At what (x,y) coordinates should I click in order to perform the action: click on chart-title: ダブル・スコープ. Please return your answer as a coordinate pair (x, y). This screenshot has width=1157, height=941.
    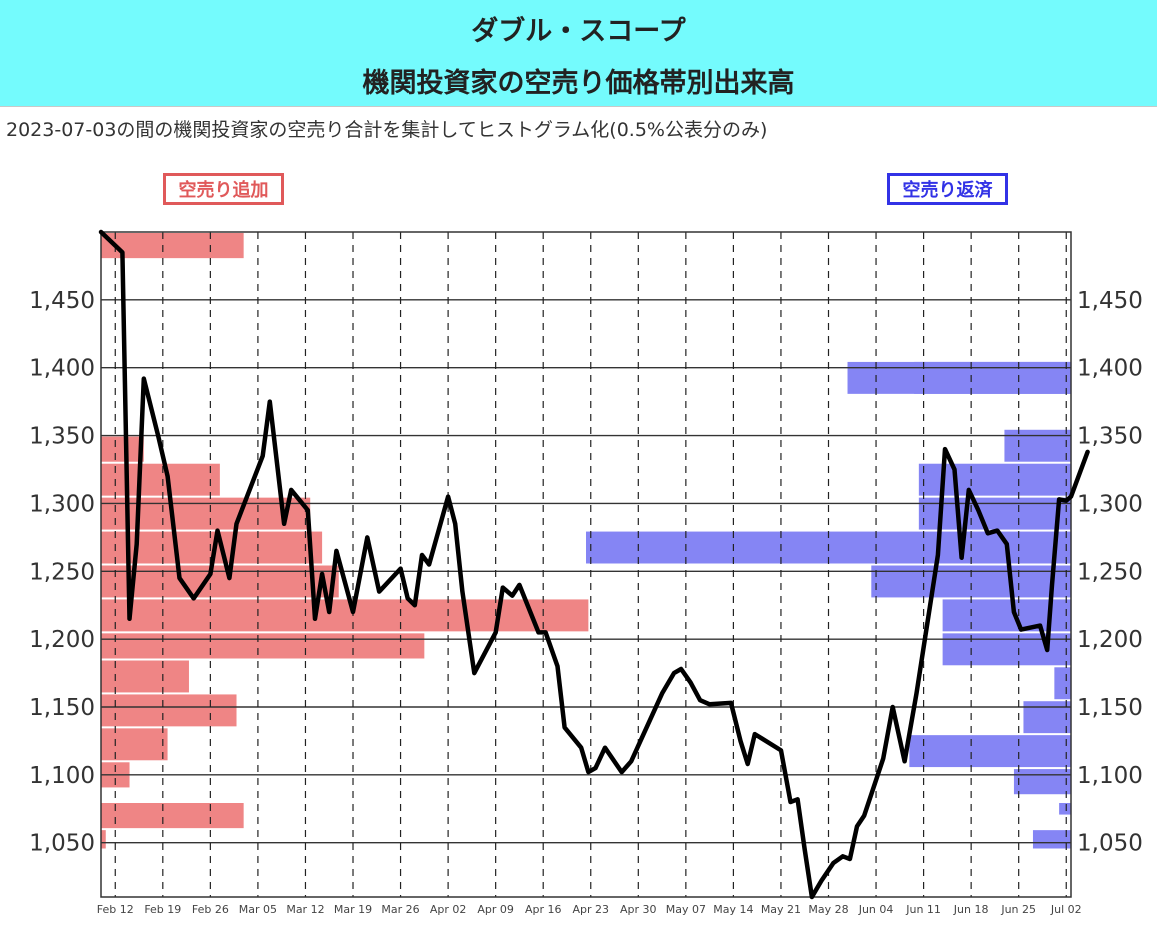
    Looking at the image, I should click on (578, 31).